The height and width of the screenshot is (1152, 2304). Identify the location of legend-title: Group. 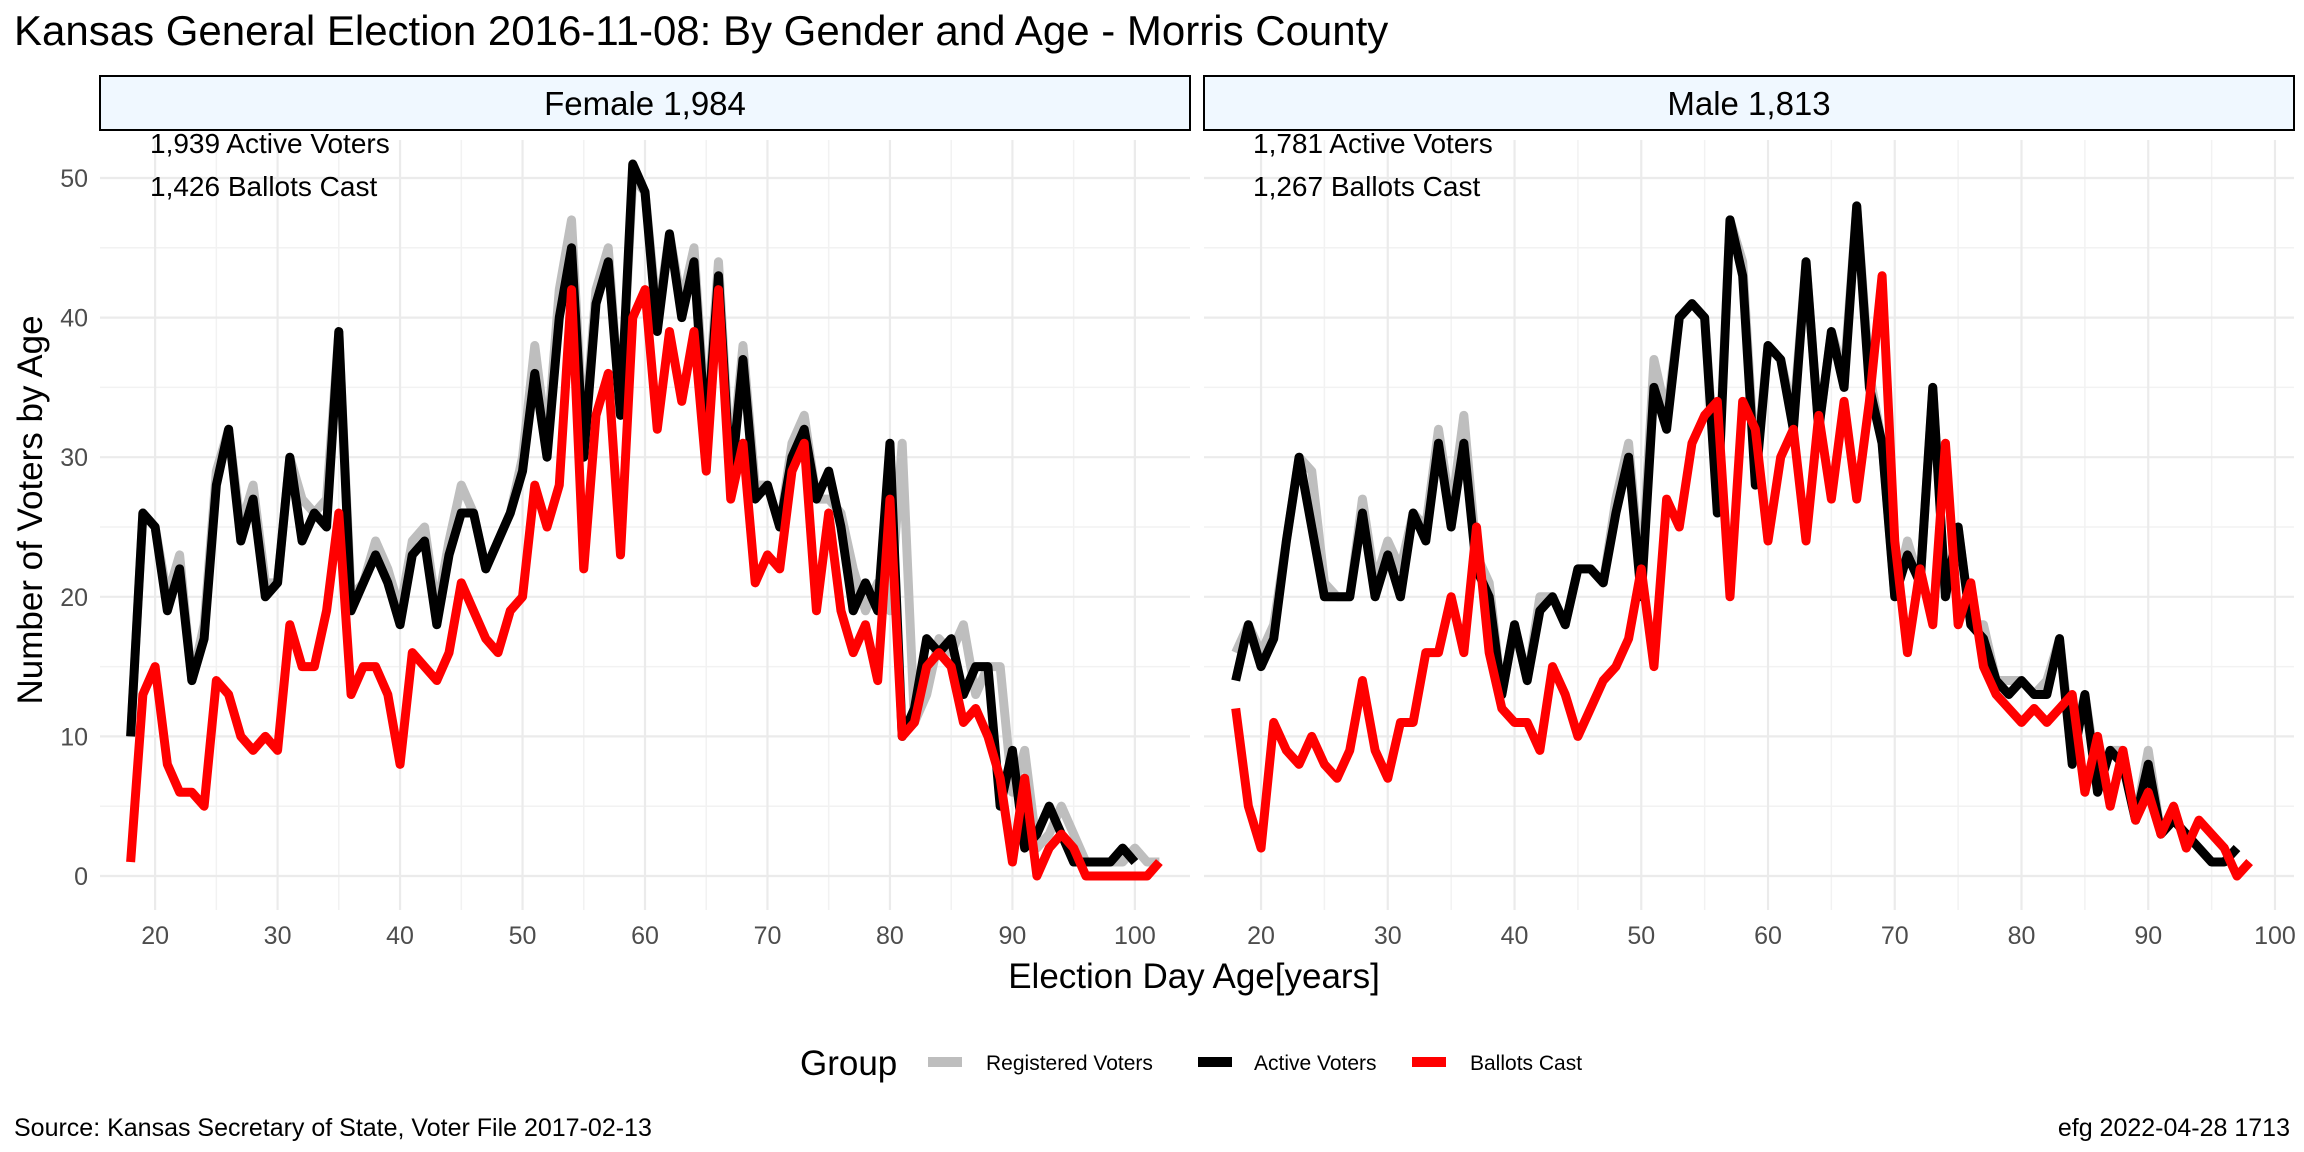
(848, 1063).